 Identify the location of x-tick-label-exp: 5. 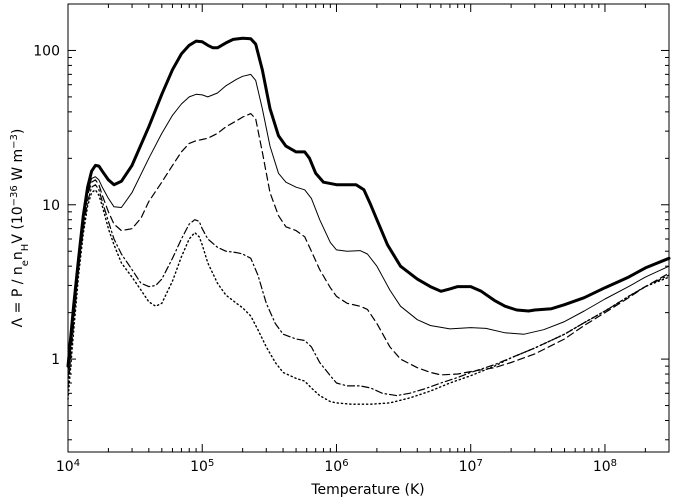
(211, 463).